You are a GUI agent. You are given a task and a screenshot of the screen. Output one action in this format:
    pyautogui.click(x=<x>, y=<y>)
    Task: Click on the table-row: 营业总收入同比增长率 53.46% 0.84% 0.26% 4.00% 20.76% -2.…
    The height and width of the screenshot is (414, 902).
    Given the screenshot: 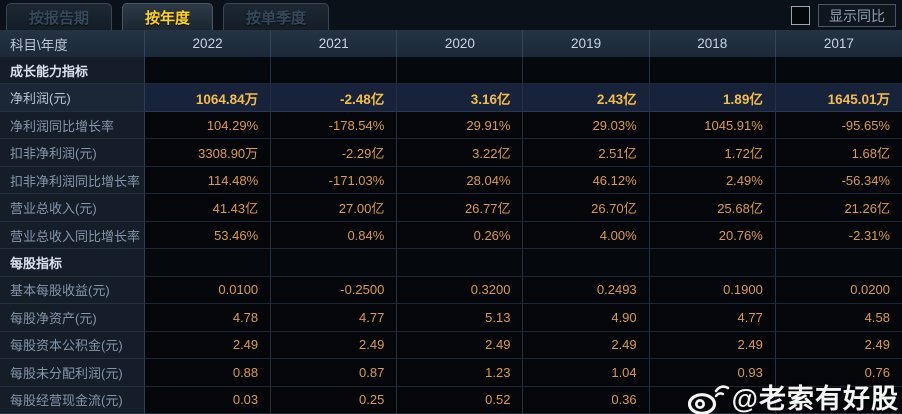 What is the action you would take?
    pyautogui.click(x=451, y=235)
    